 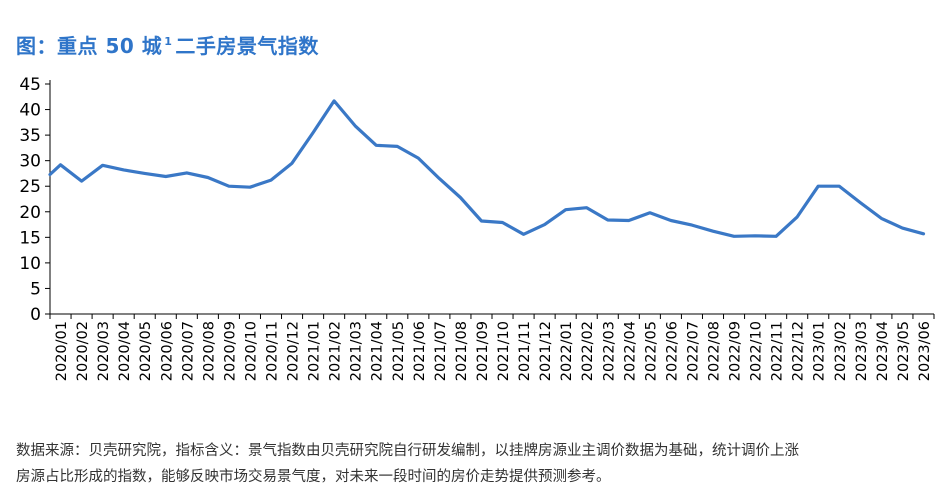 I want to click on x-tick-label: 2023/05, so click(x=904, y=351).